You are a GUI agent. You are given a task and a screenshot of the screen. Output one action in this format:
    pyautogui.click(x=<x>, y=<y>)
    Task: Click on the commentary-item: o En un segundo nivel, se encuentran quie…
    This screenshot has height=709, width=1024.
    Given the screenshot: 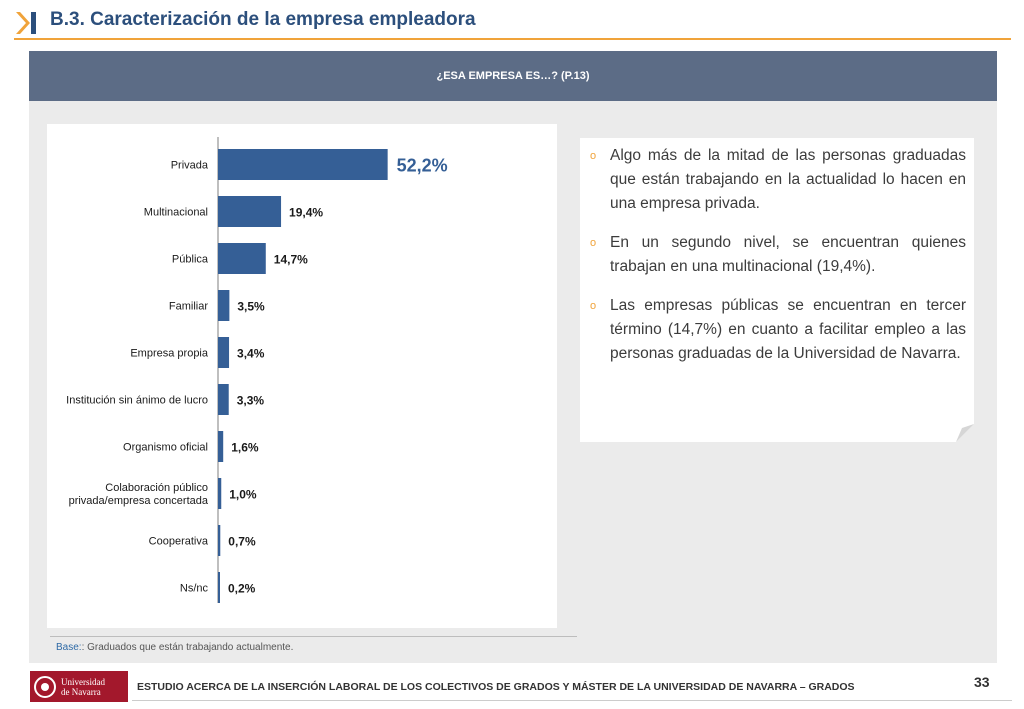 What is the action you would take?
    pyautogui.click(x=778, y=255)
    